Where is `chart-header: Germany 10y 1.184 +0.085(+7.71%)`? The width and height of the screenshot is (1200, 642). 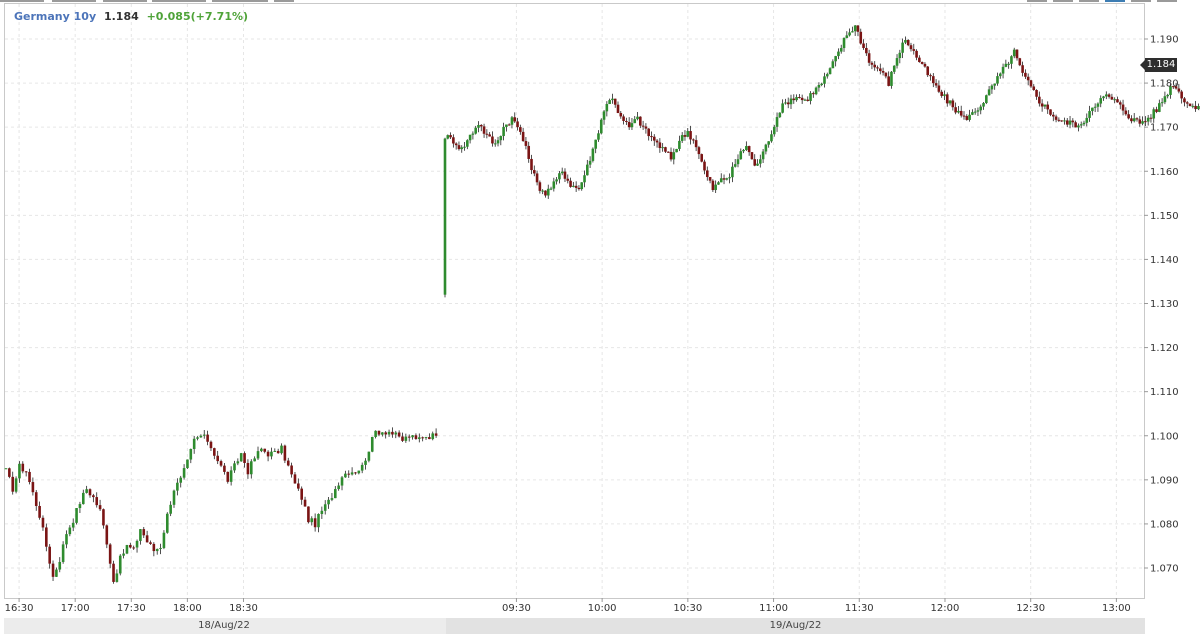
chart-header: Germany 10y 1.184 +0.085(+7.71%) is located at coordinates (131, 16).